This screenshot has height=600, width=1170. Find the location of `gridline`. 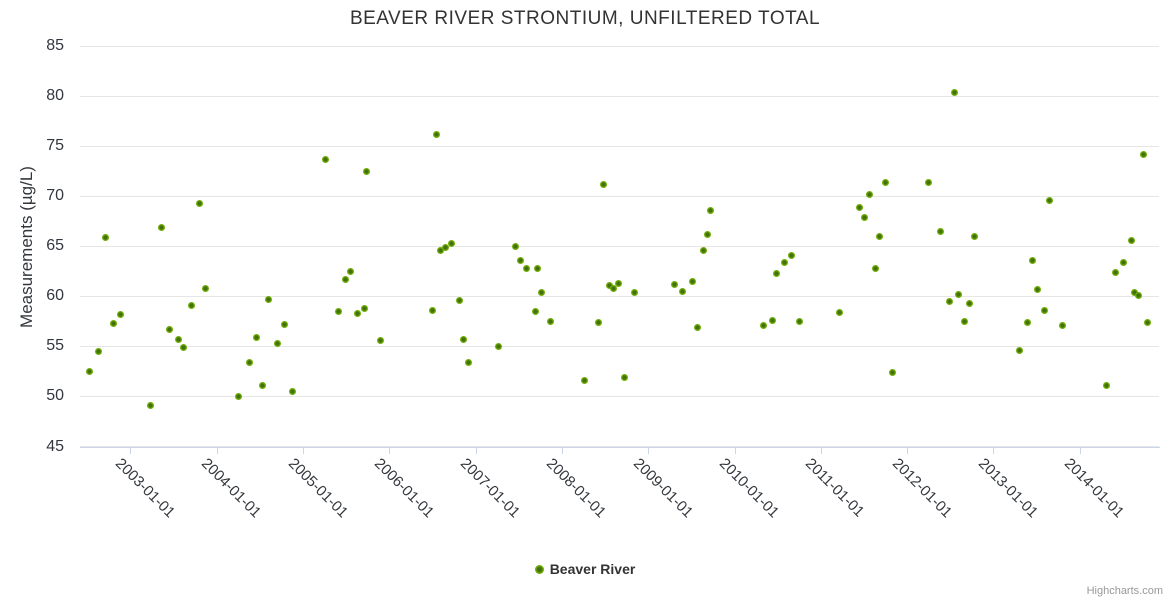

gridline is located at coordinates (619, 296).